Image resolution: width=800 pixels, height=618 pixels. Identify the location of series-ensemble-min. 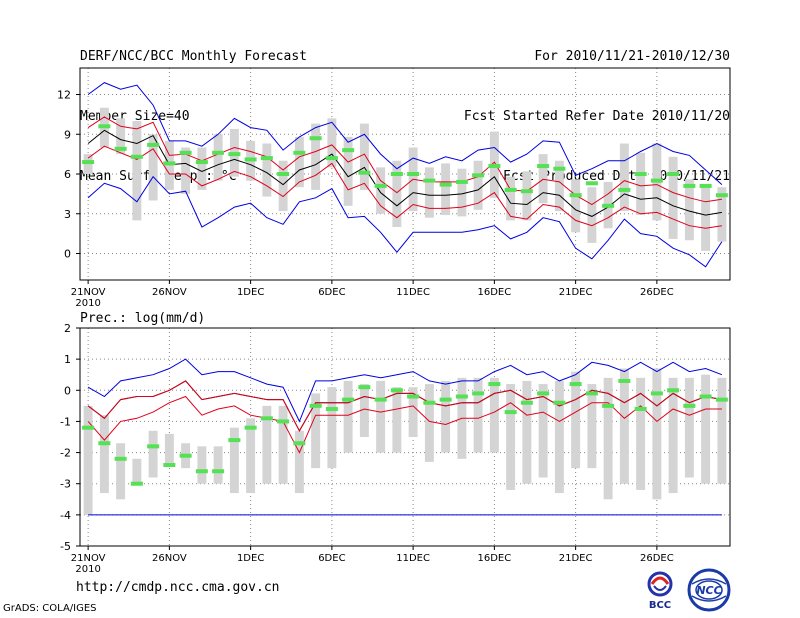
(405, 221).